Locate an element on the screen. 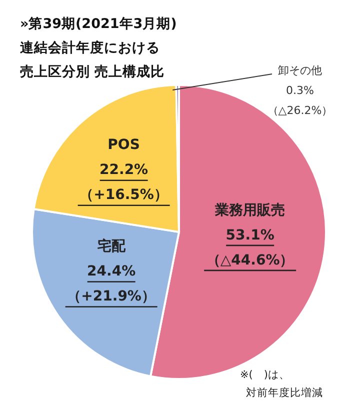 The width and height of the screenshot is (348, 417). slice-label: POS is located at coordinates (124, 145).